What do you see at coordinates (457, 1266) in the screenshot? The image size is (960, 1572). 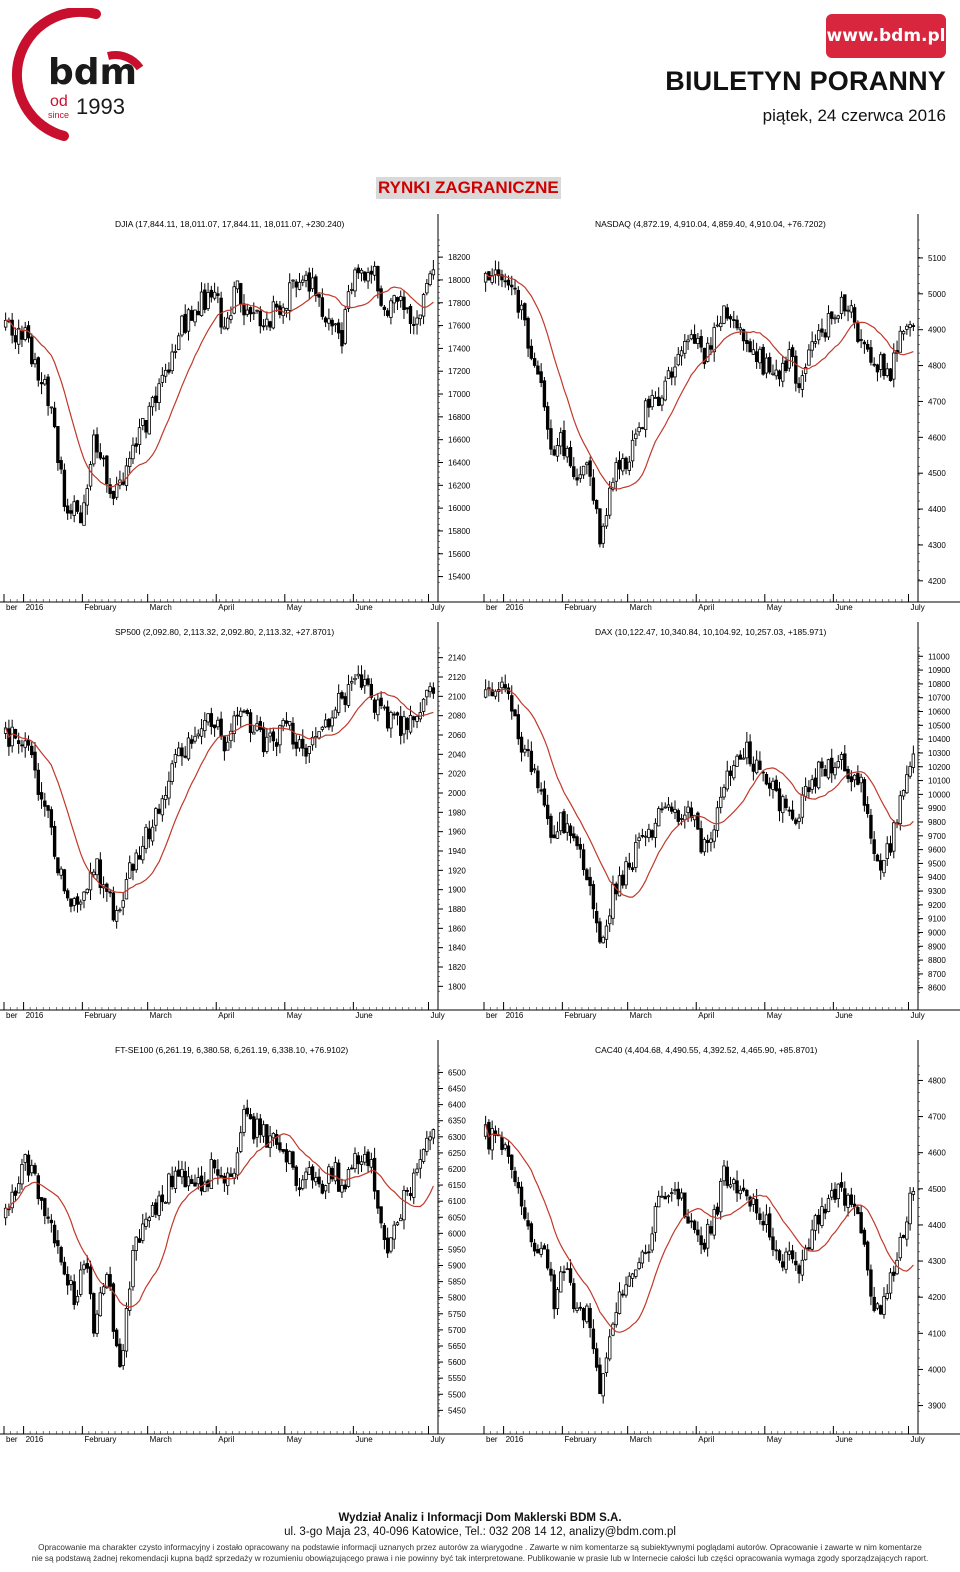 I see `y-tick-label: 5900` at bounding box center [457, 1266].